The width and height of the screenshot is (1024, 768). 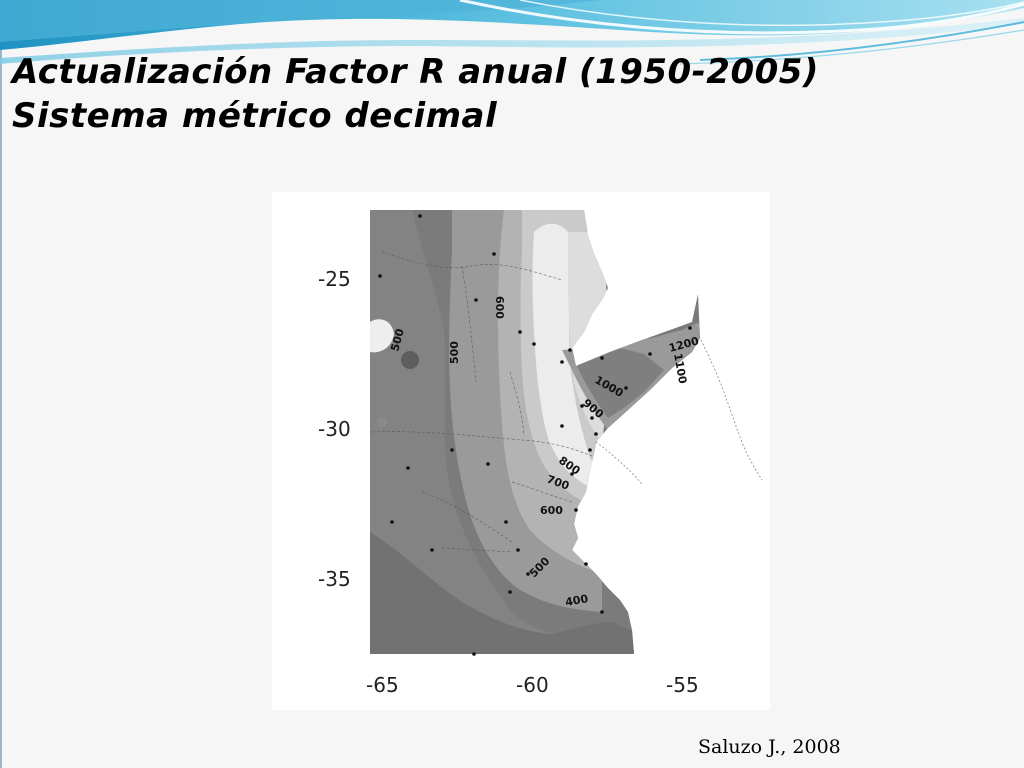 I want to click on title-line-2: Sistema métrico decimal, so click(x=255, y=116).